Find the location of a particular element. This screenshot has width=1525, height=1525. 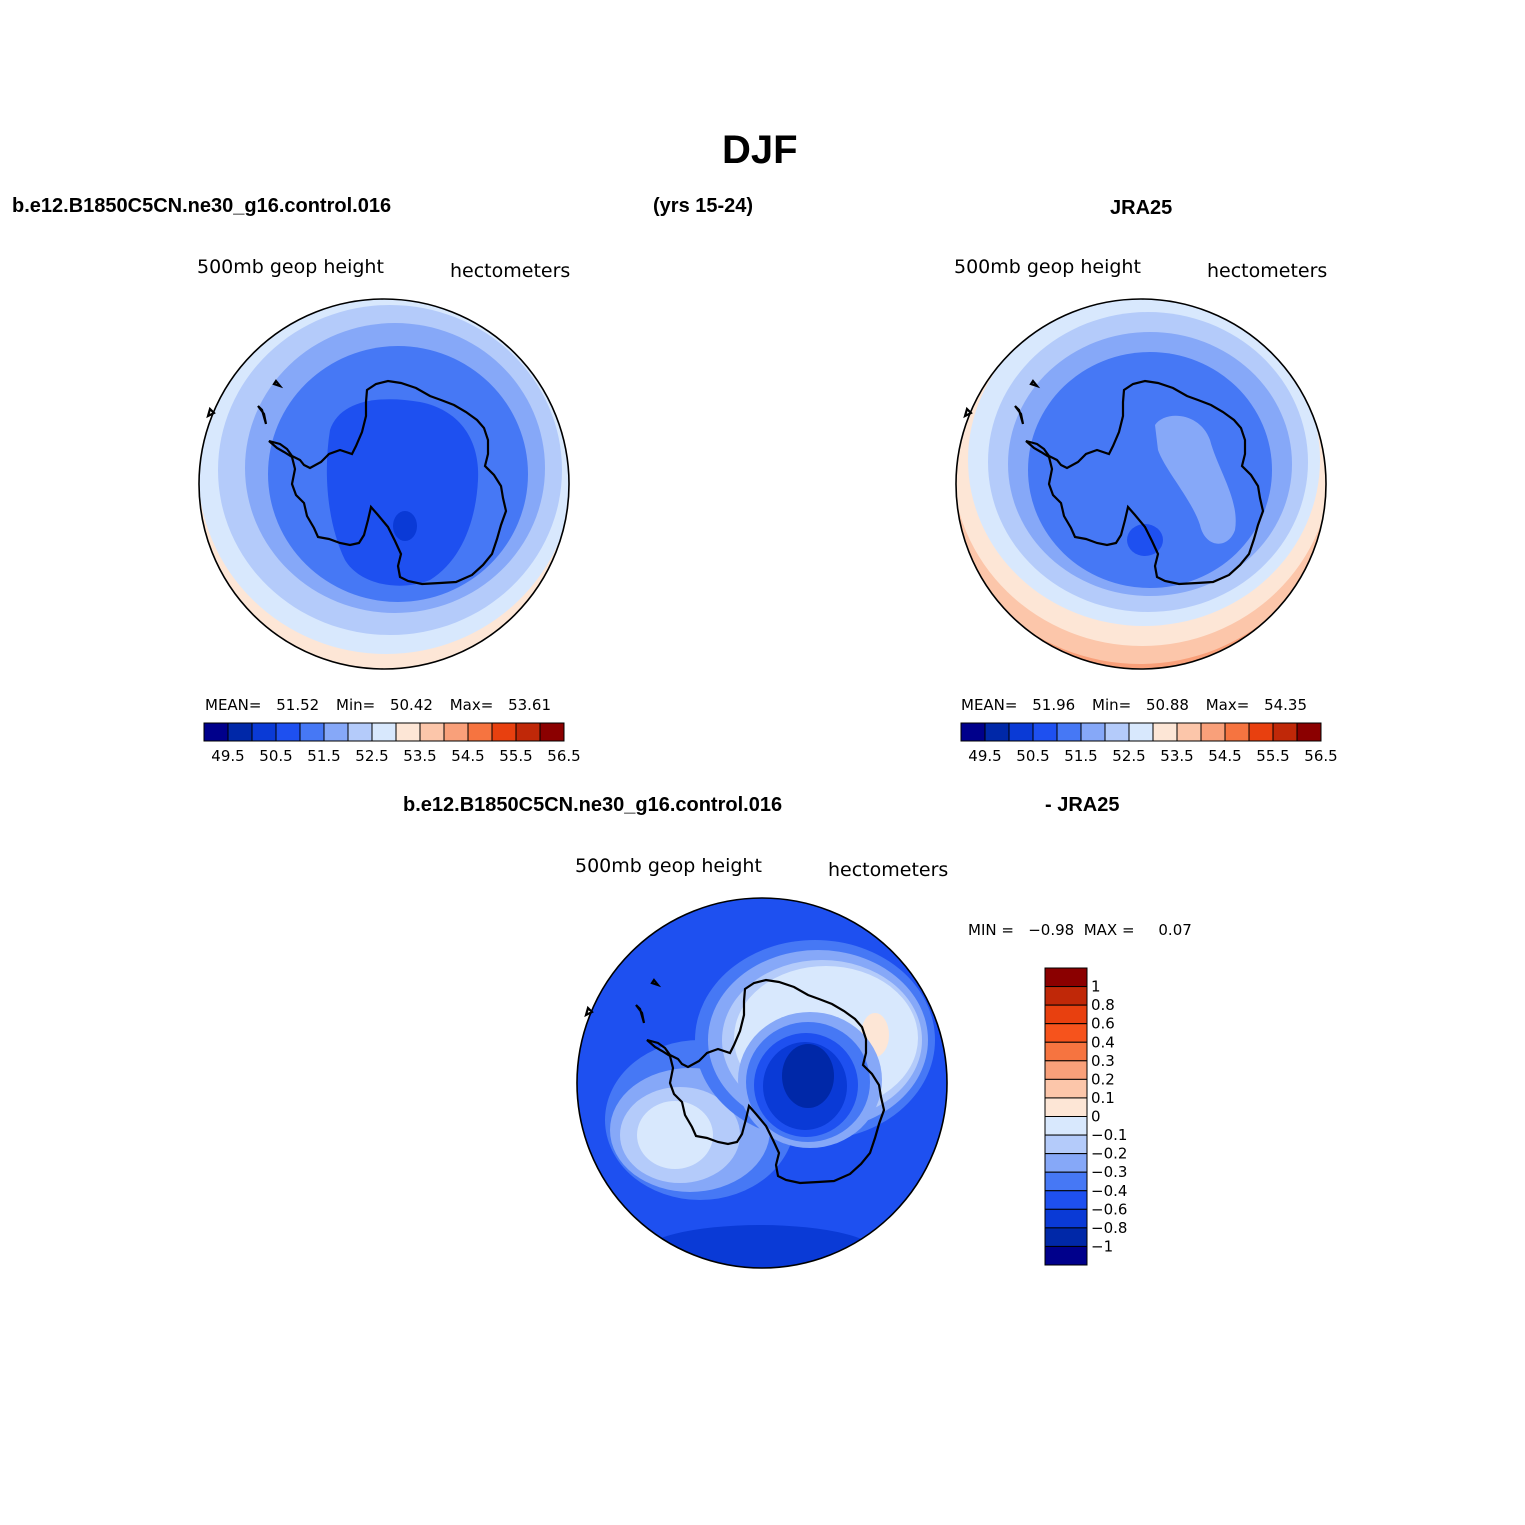

difference-colorbar-label: 0.1 is located at coordinates (1103, 1098).